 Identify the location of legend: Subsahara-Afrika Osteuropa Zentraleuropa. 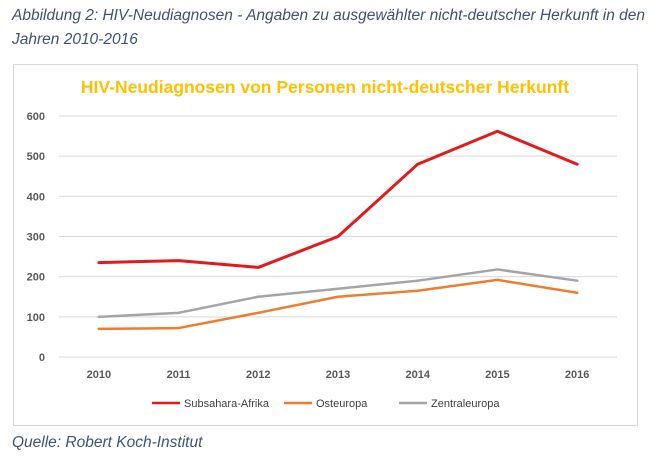
(326, 404).